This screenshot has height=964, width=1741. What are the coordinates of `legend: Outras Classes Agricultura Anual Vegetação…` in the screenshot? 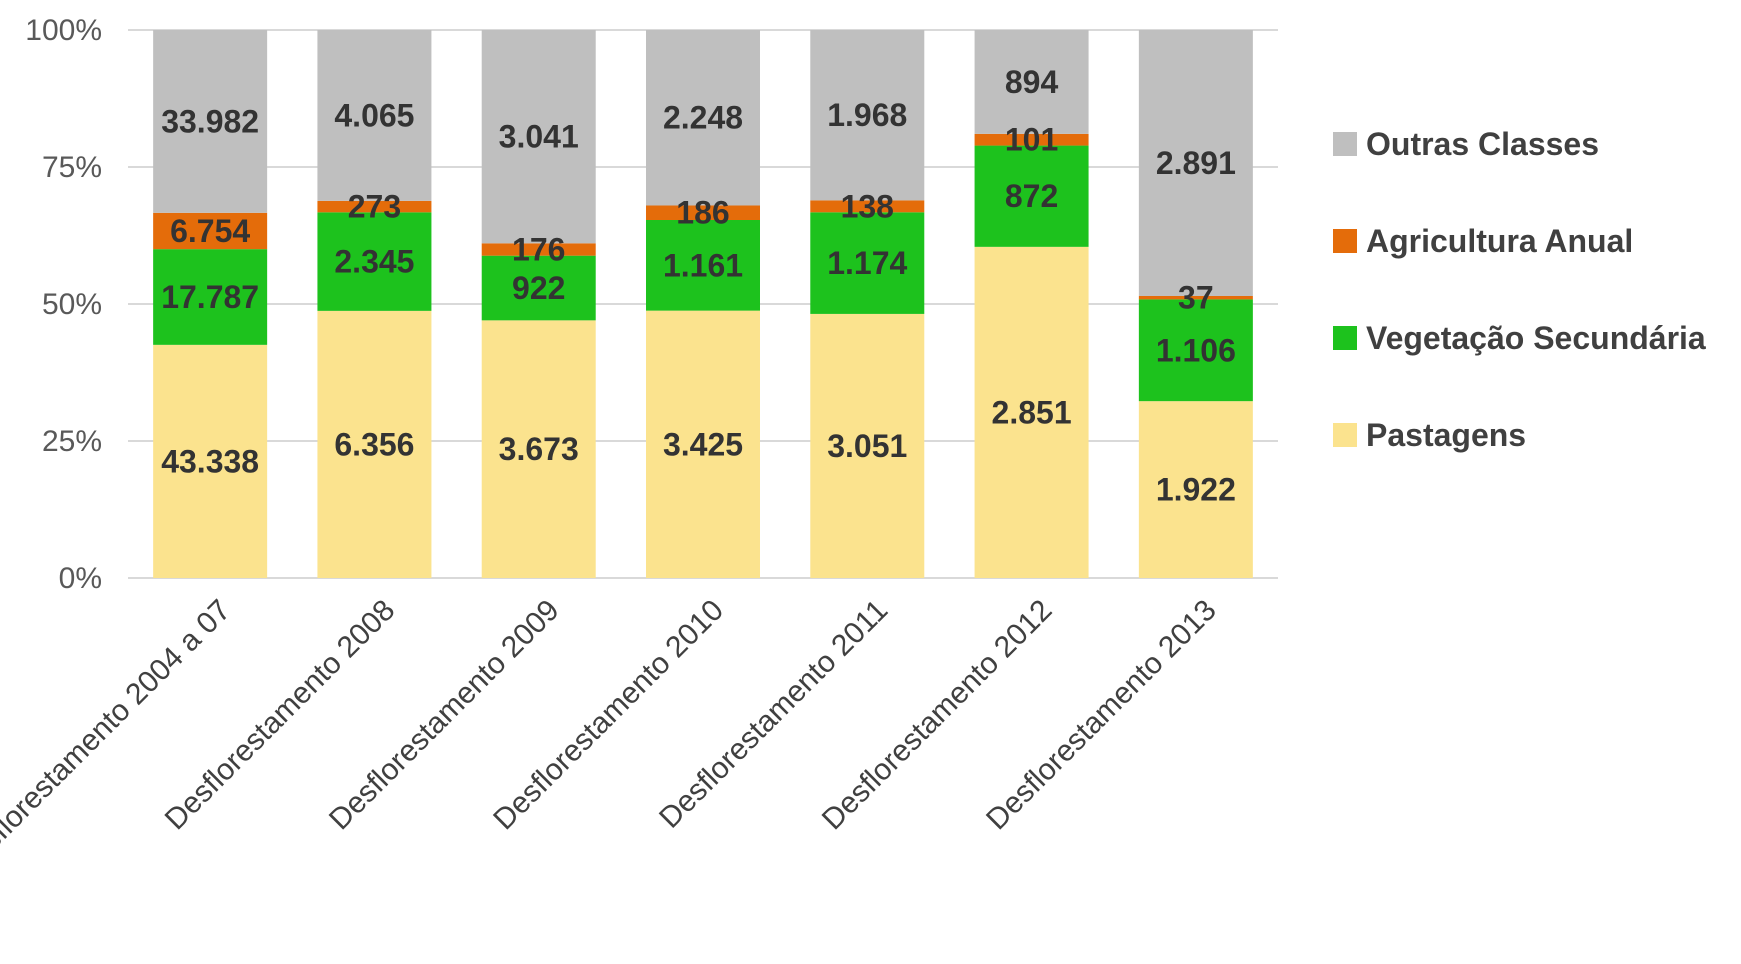 It's located at (1519, 289).